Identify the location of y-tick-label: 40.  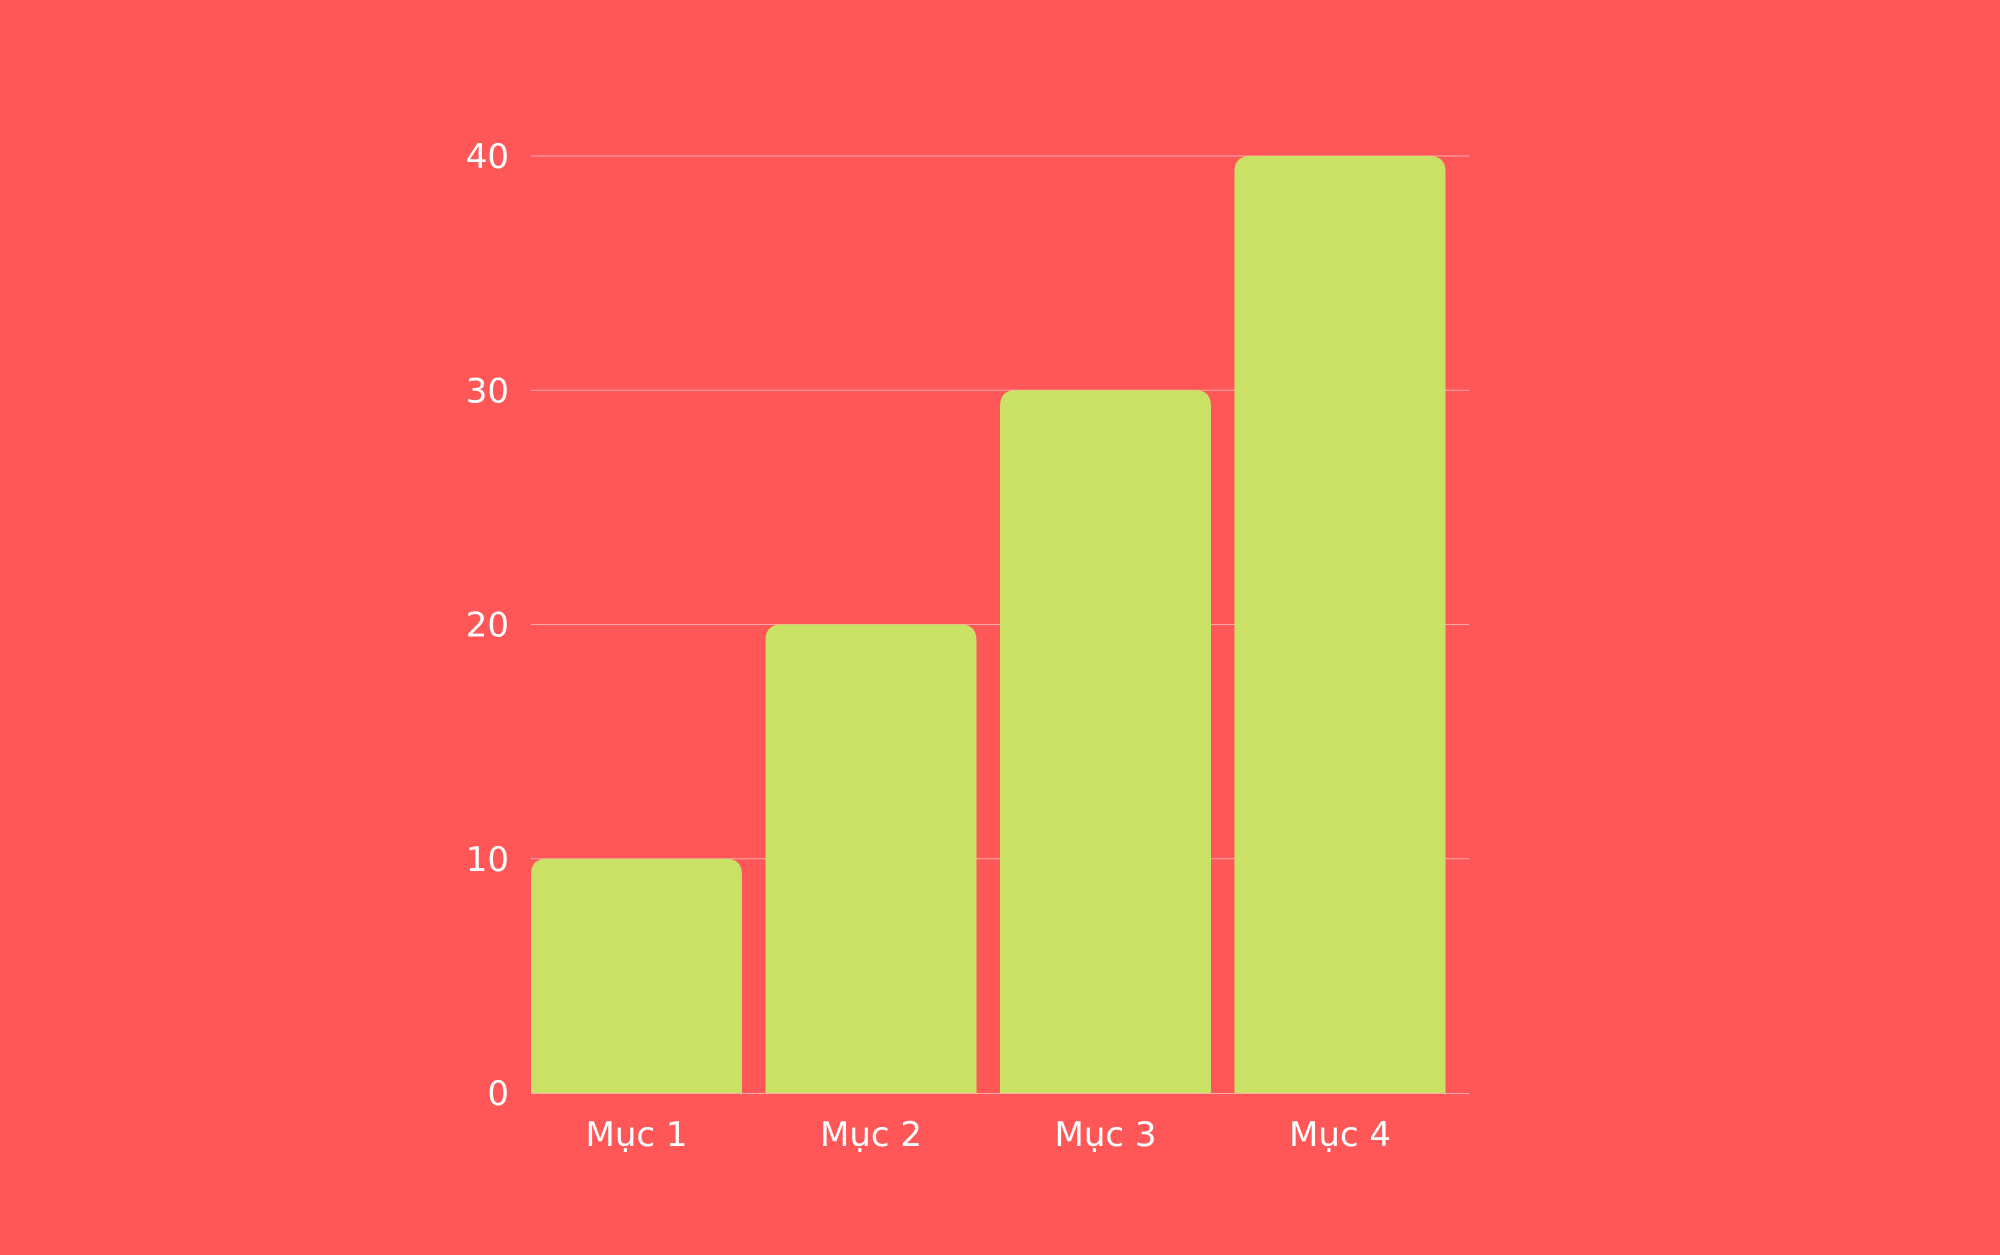
(487, 157).